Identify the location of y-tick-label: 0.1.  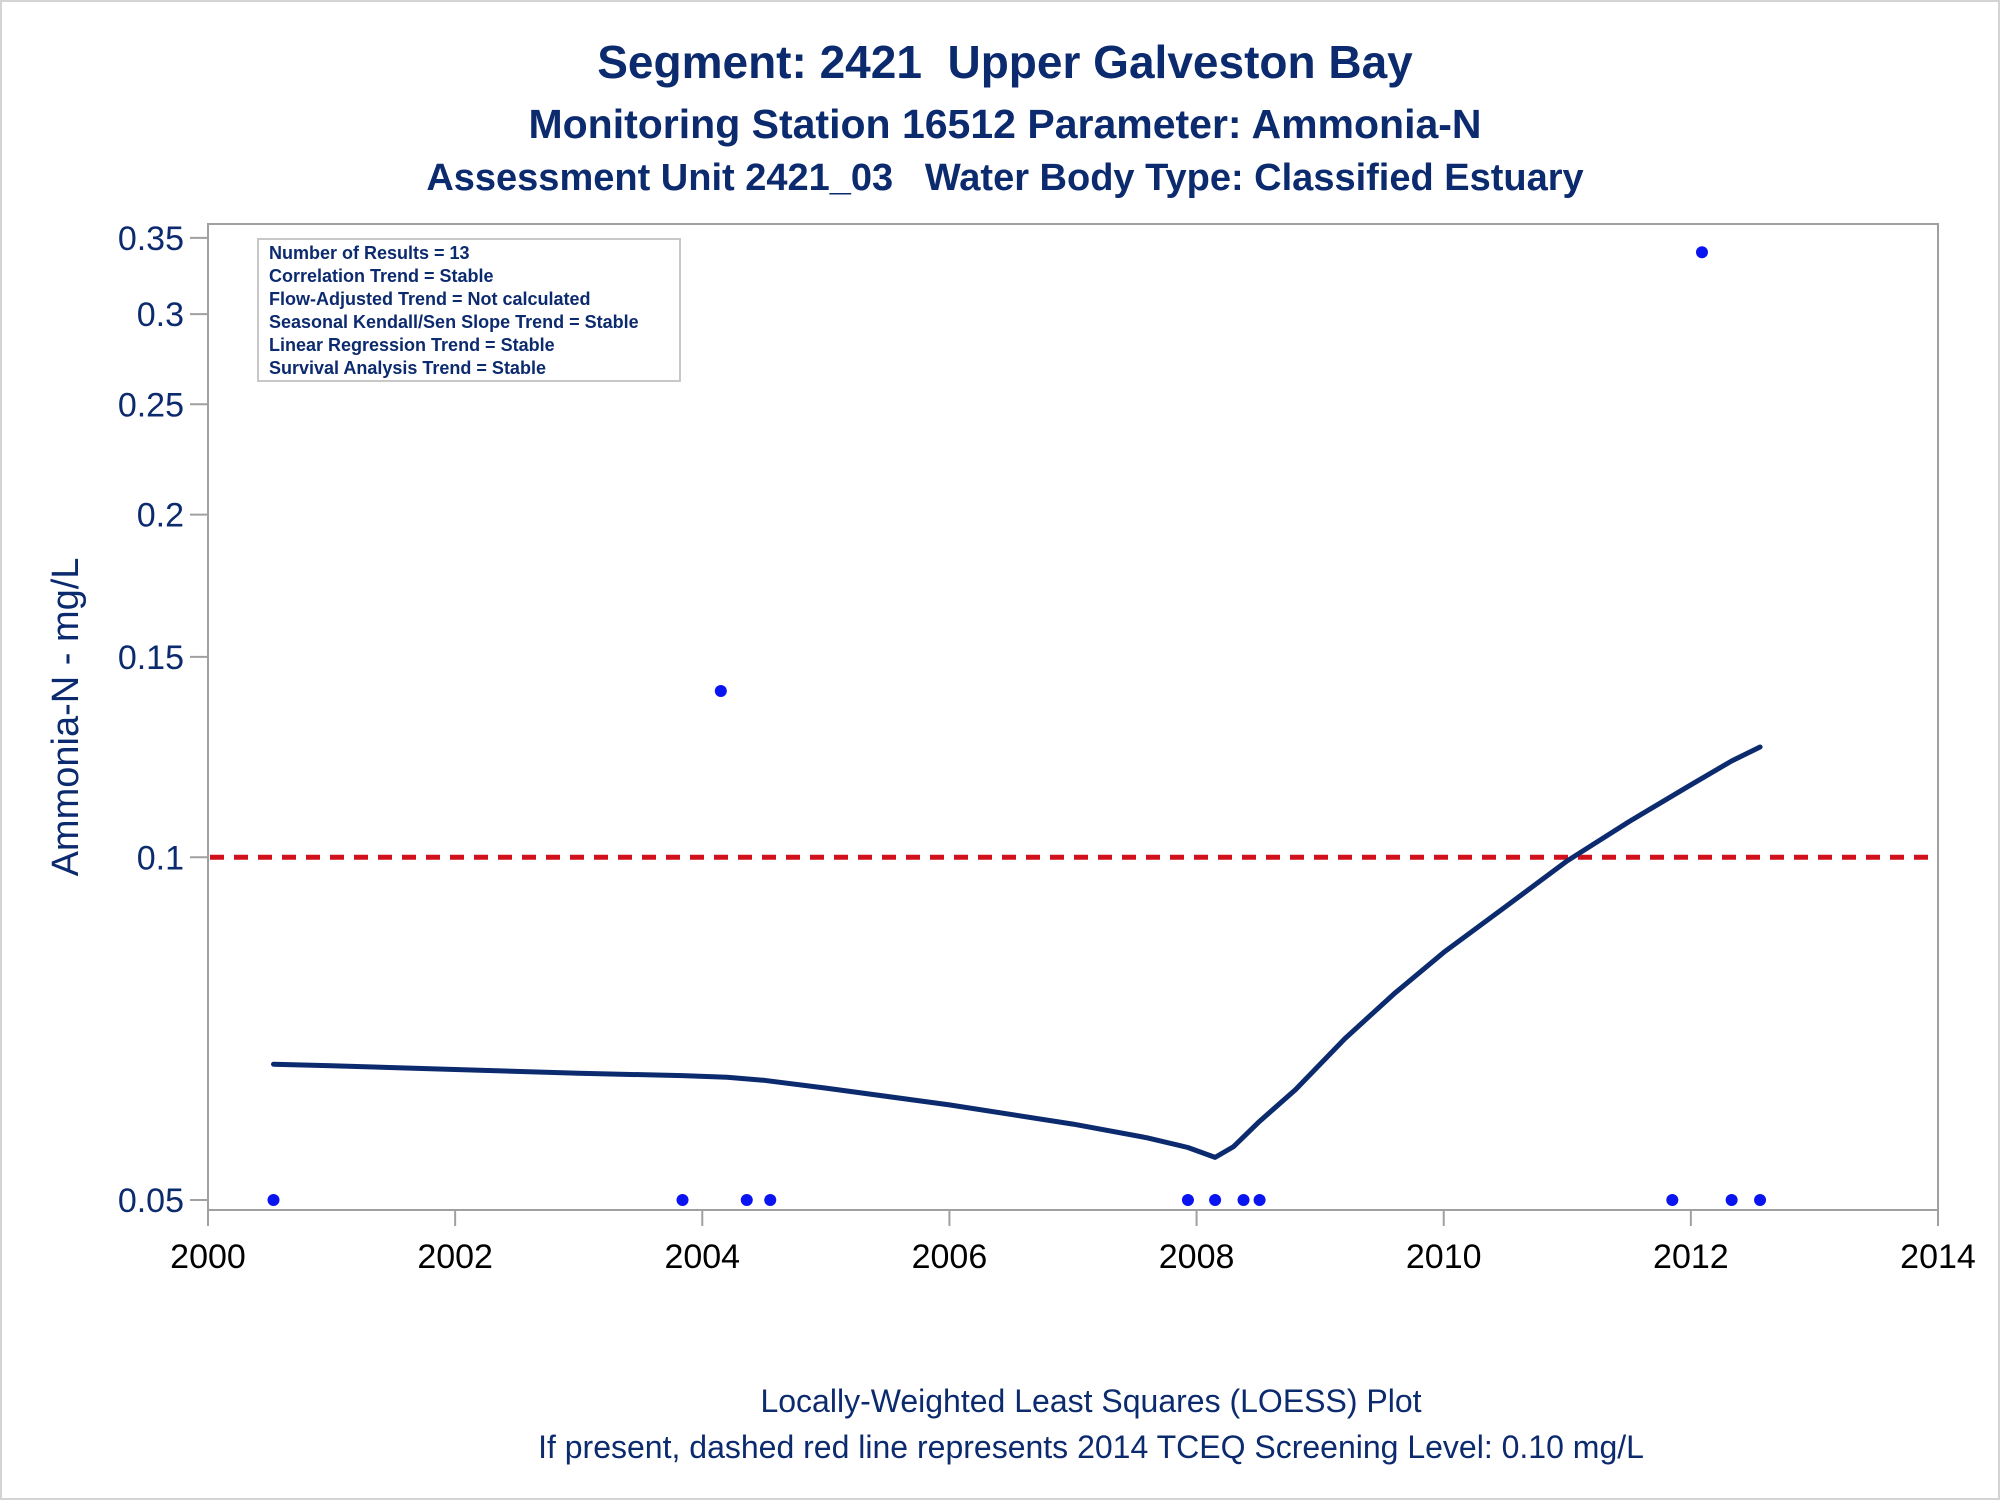
(160, 858).